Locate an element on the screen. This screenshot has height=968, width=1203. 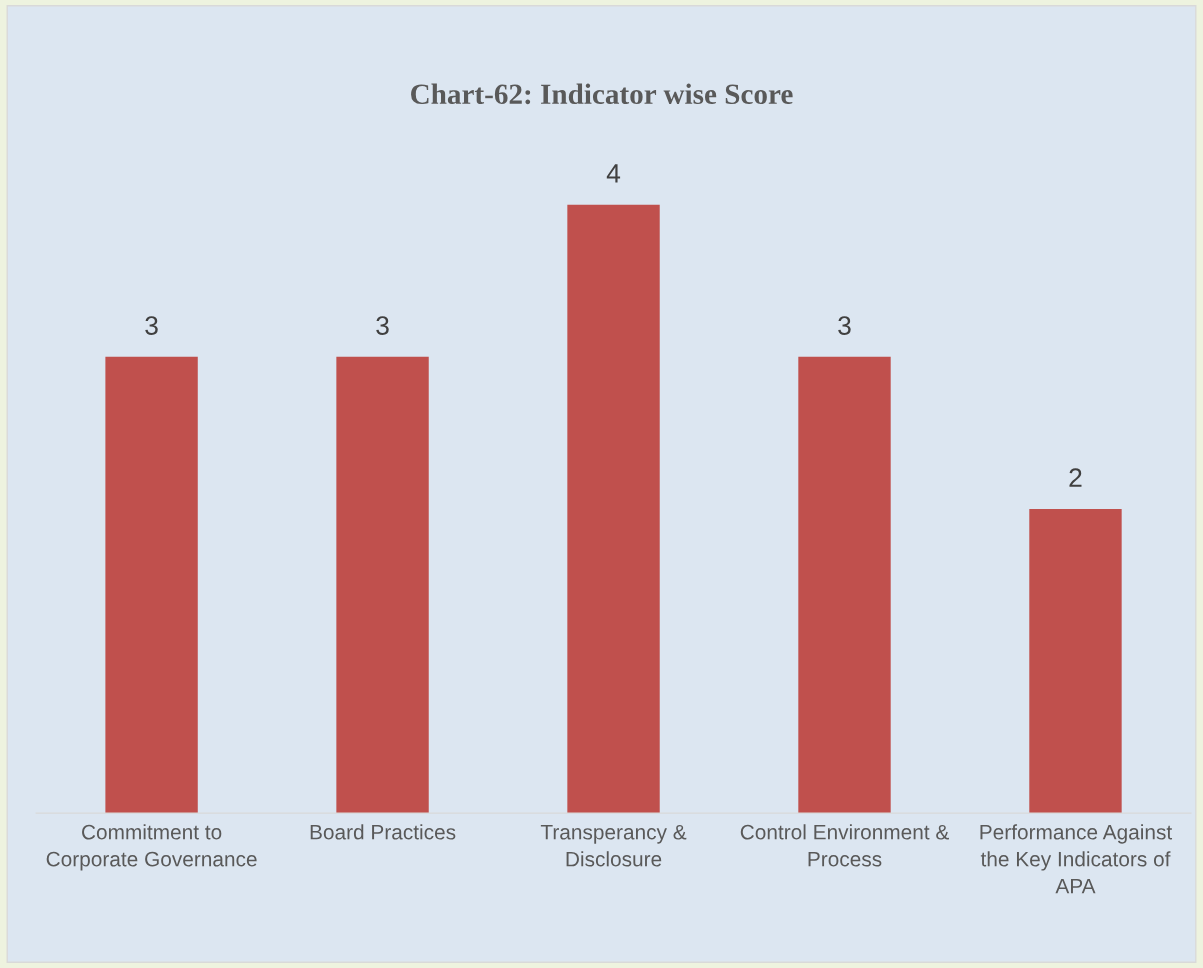
chart-title: Chart-62: Indicator wise Score is located at coordinates (602, 94).